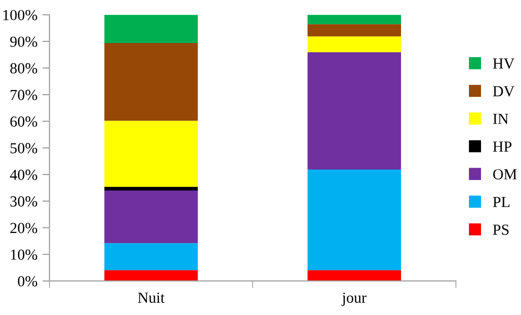 This screenshot has width=521, height=315. Describe the element at coordinates (24, 95) in the screenshot. I see `y-tick-label: 70%` at that location.